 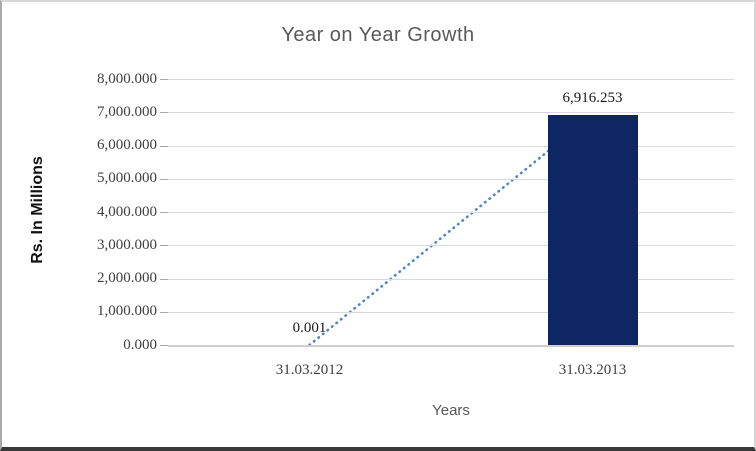 I want to click on y-tick-label: 6,000.000, so click(x=127, y=145).